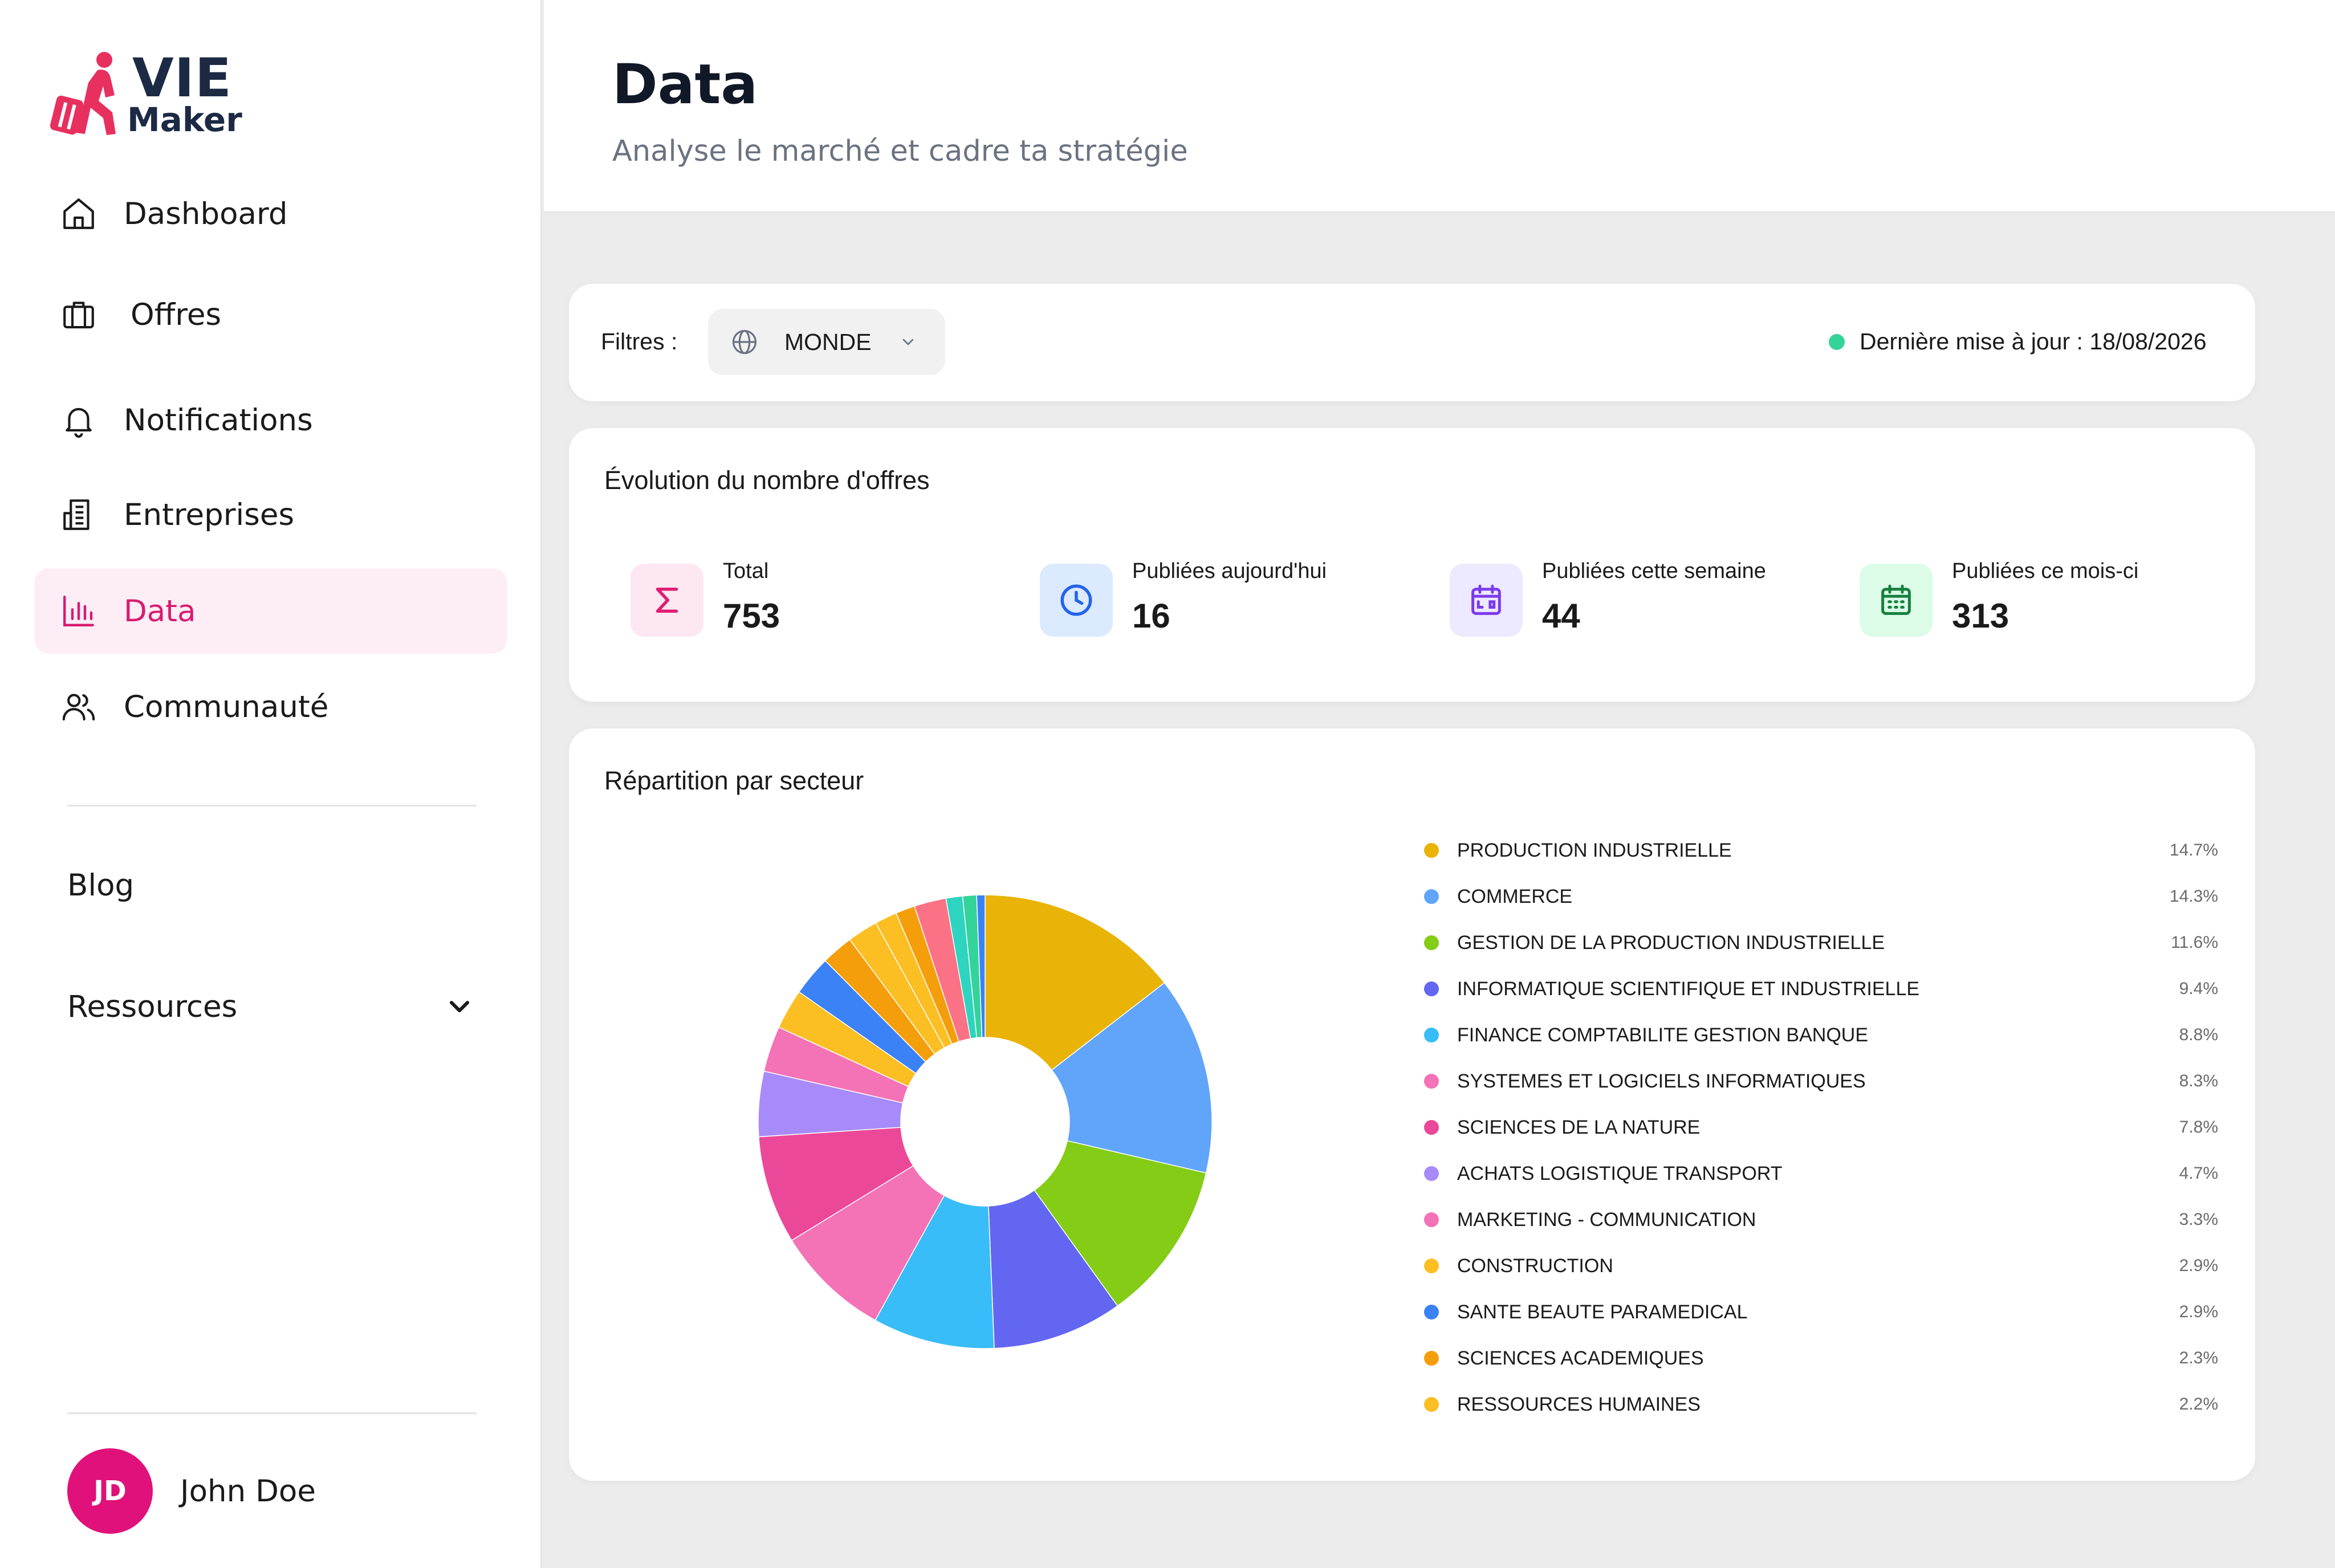 The width and height of the screenshot is (2335, 1568). I want to click on legend-label: MARKETING - COMMUNICATION, so click(1606, 1219).